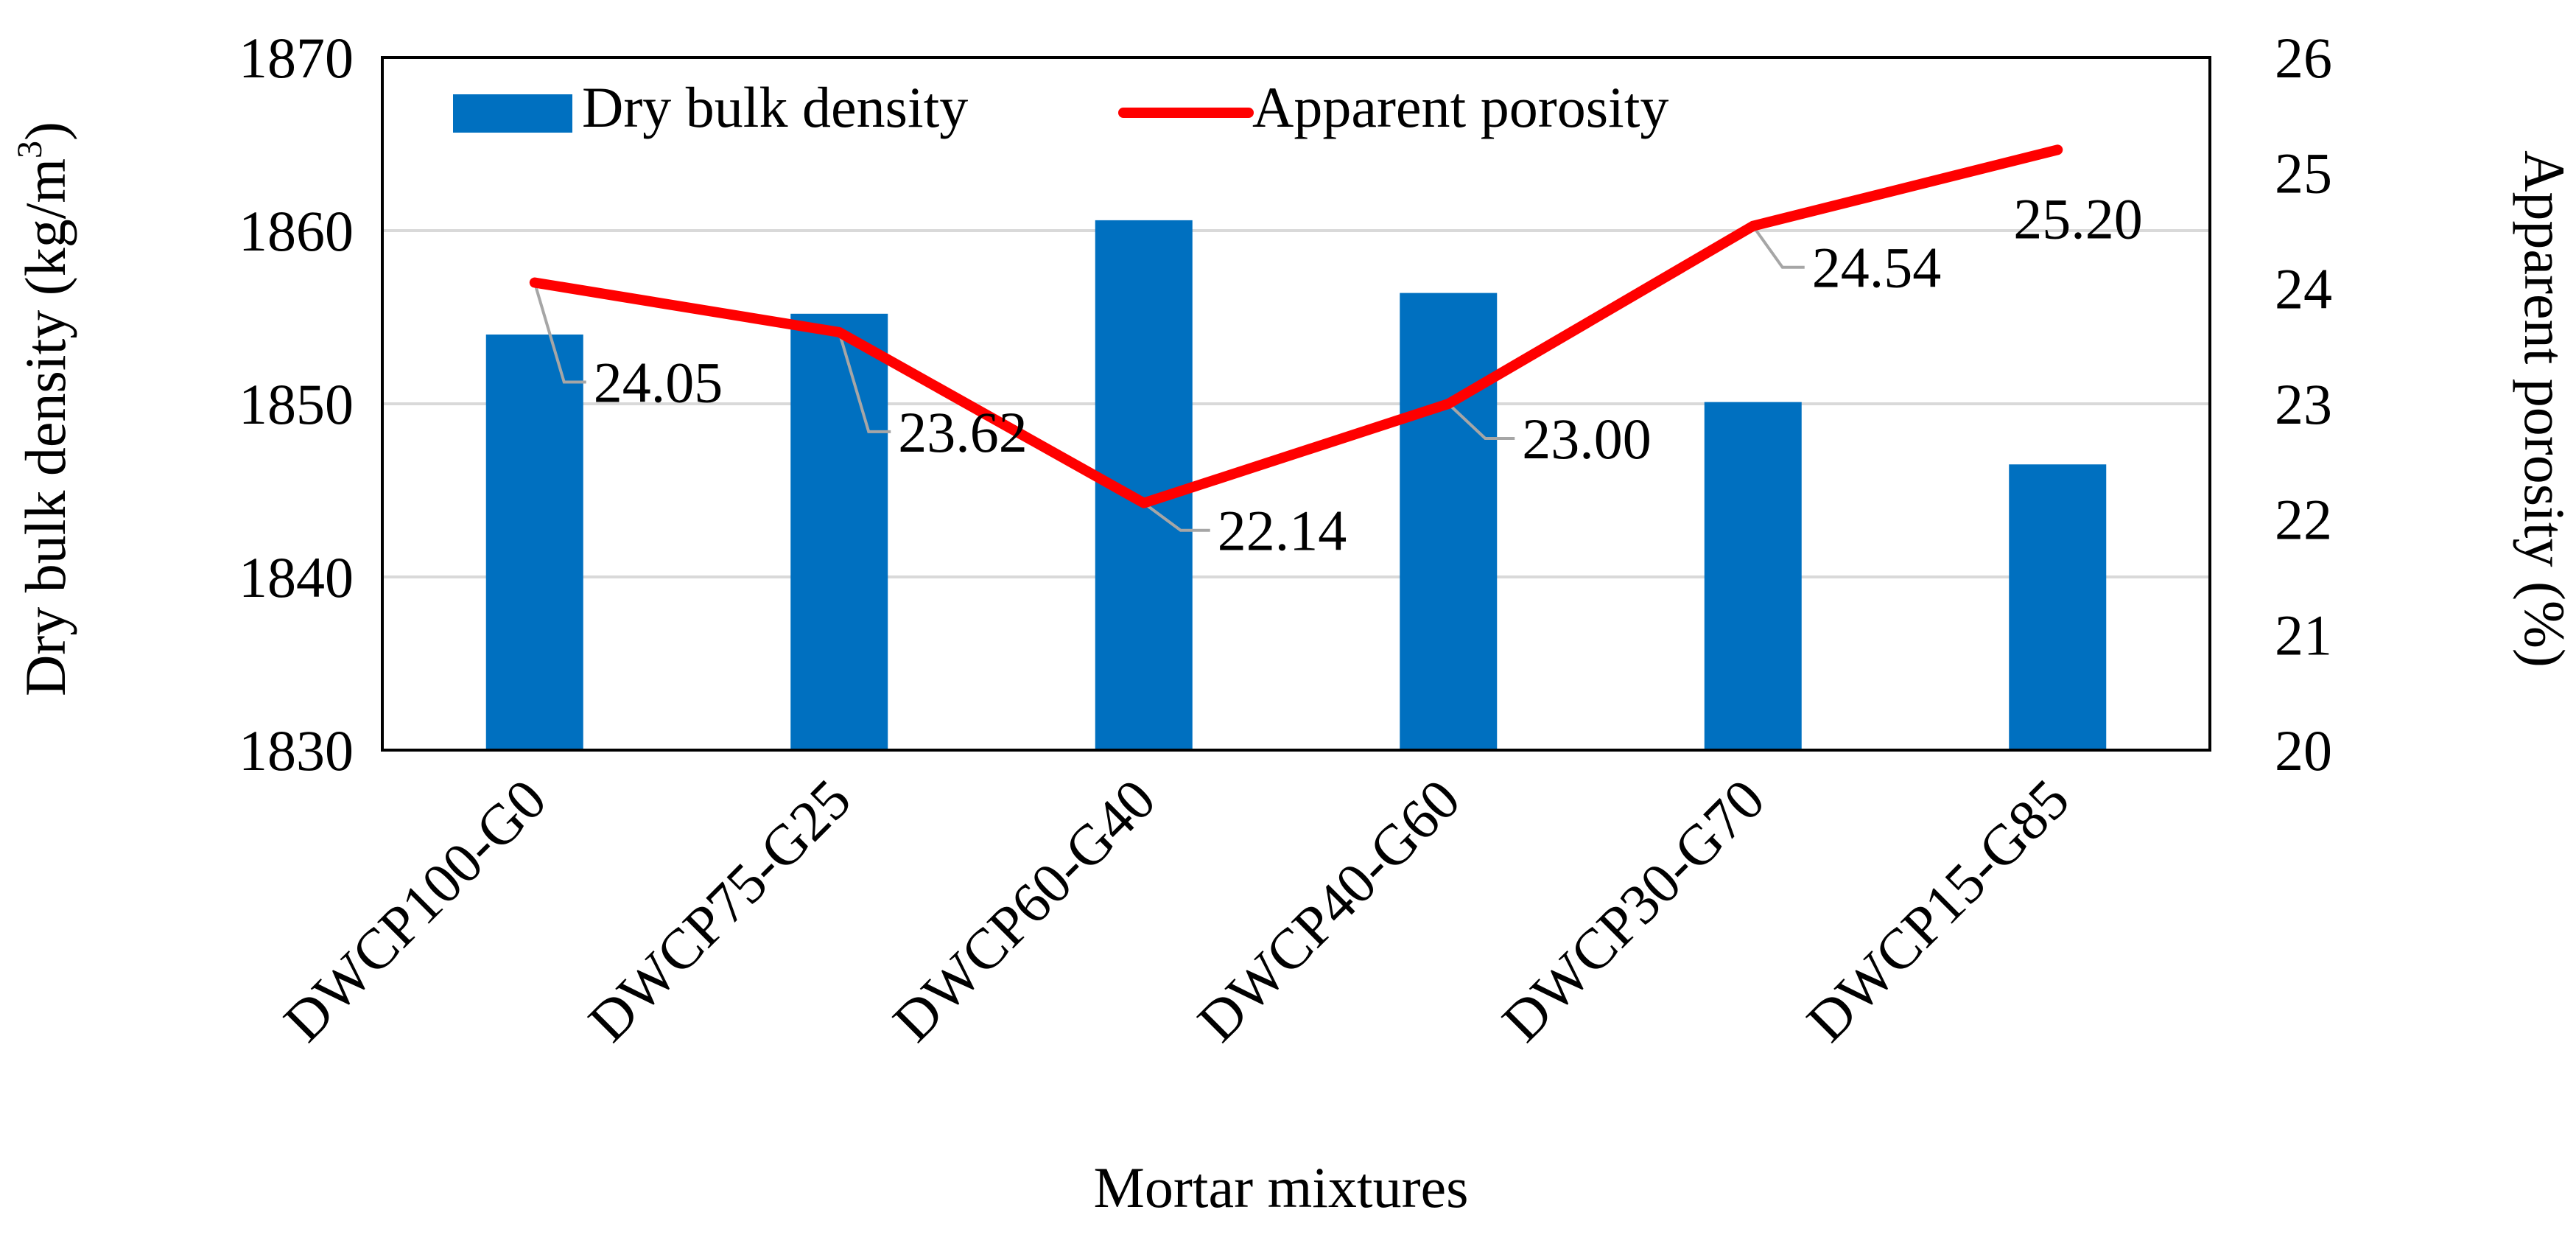  Describe the element at coordinates (2303, 58) in the screenshot. I see `y2-tick-label: 26` at that location.